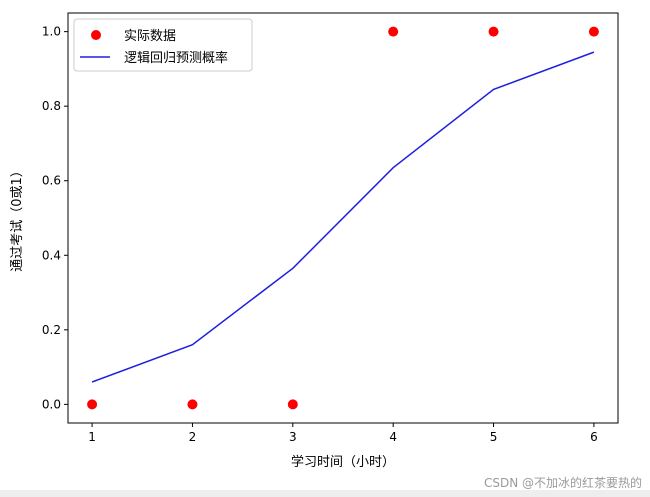 This screenshot has height=497, width=650. I want to click on y-tick-label: 0.8, so click(51, 106).